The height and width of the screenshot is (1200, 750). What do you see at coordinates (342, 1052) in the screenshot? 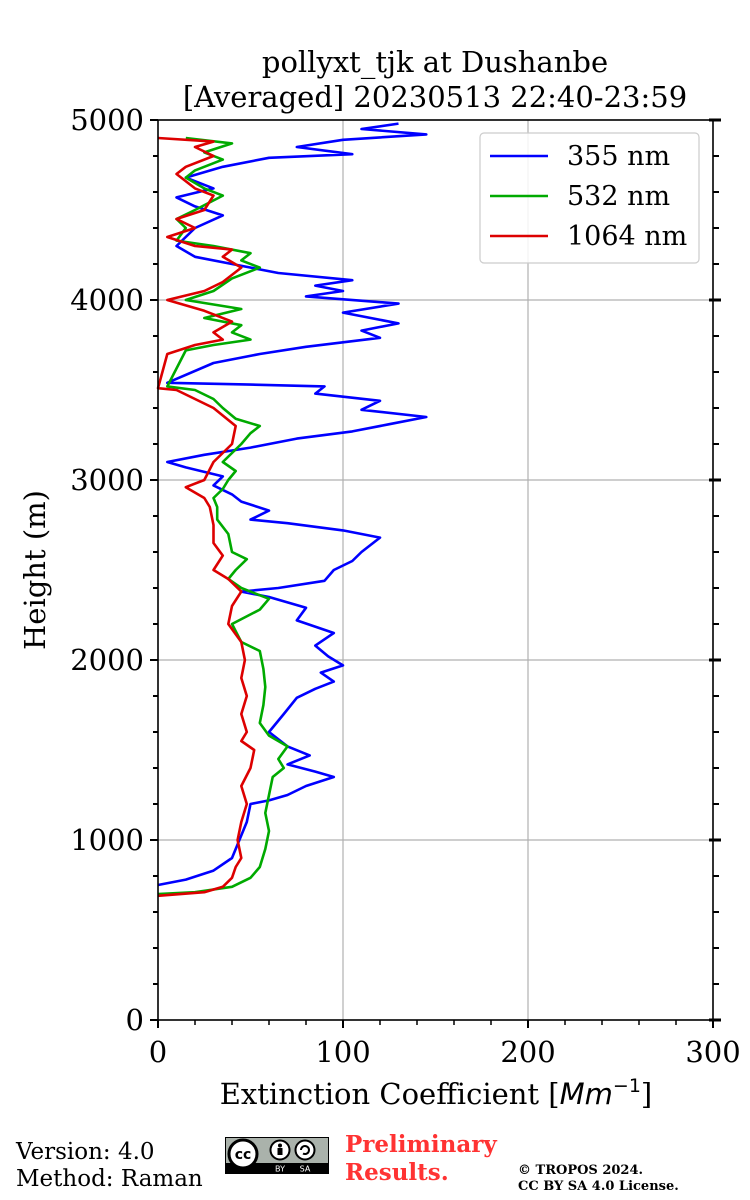
I see `x-tick-label: 100` at bounding box center [342, 1052].